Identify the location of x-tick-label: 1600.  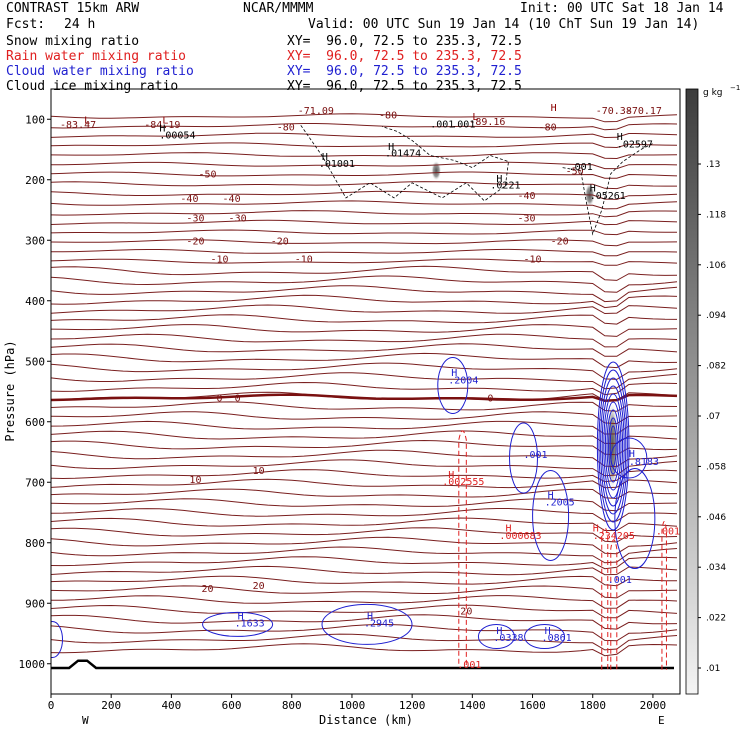
(532, 705).